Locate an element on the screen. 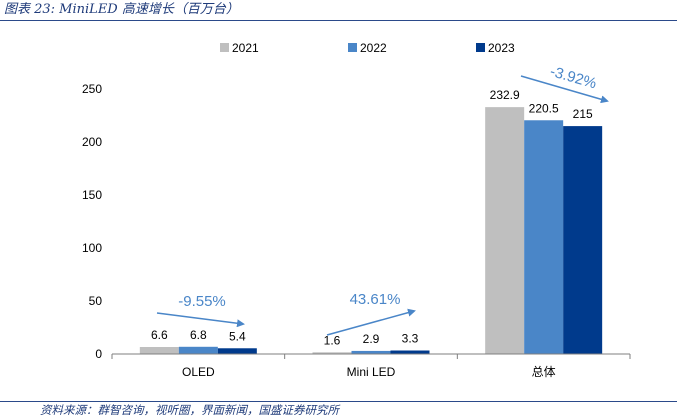  x-tick-label: OLED is located at coordinates (198, 372).